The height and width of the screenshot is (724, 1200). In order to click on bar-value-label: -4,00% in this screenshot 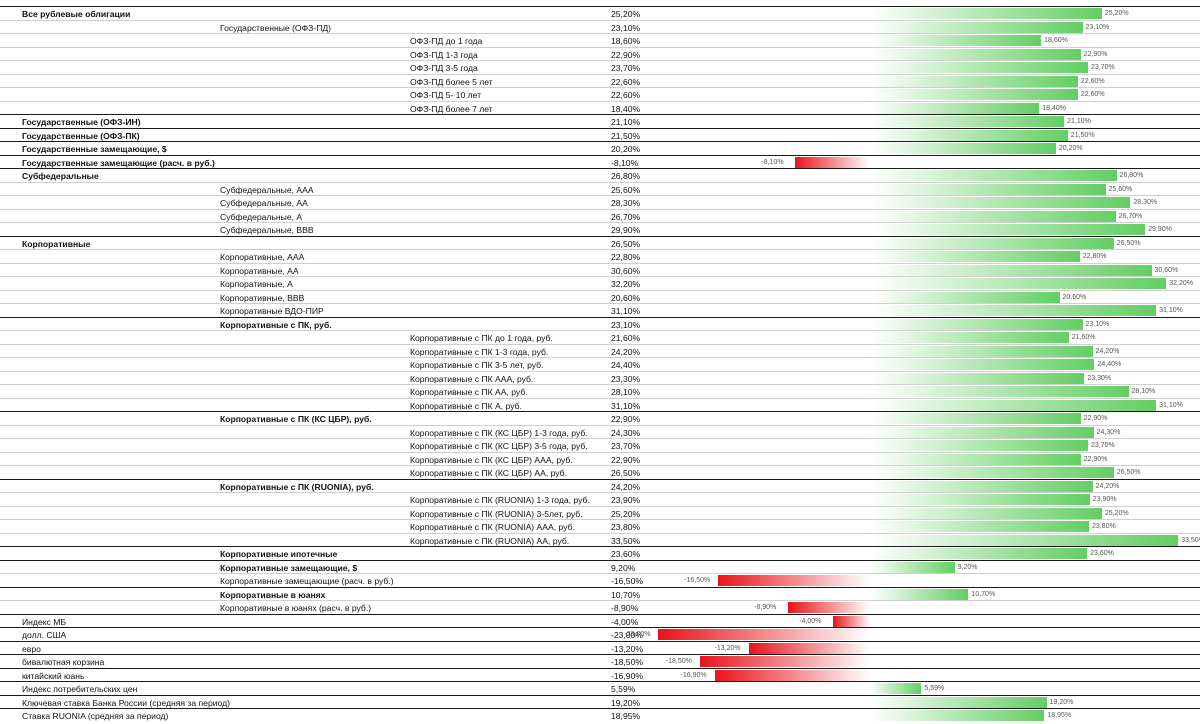, I will do `click(810, 621)`.